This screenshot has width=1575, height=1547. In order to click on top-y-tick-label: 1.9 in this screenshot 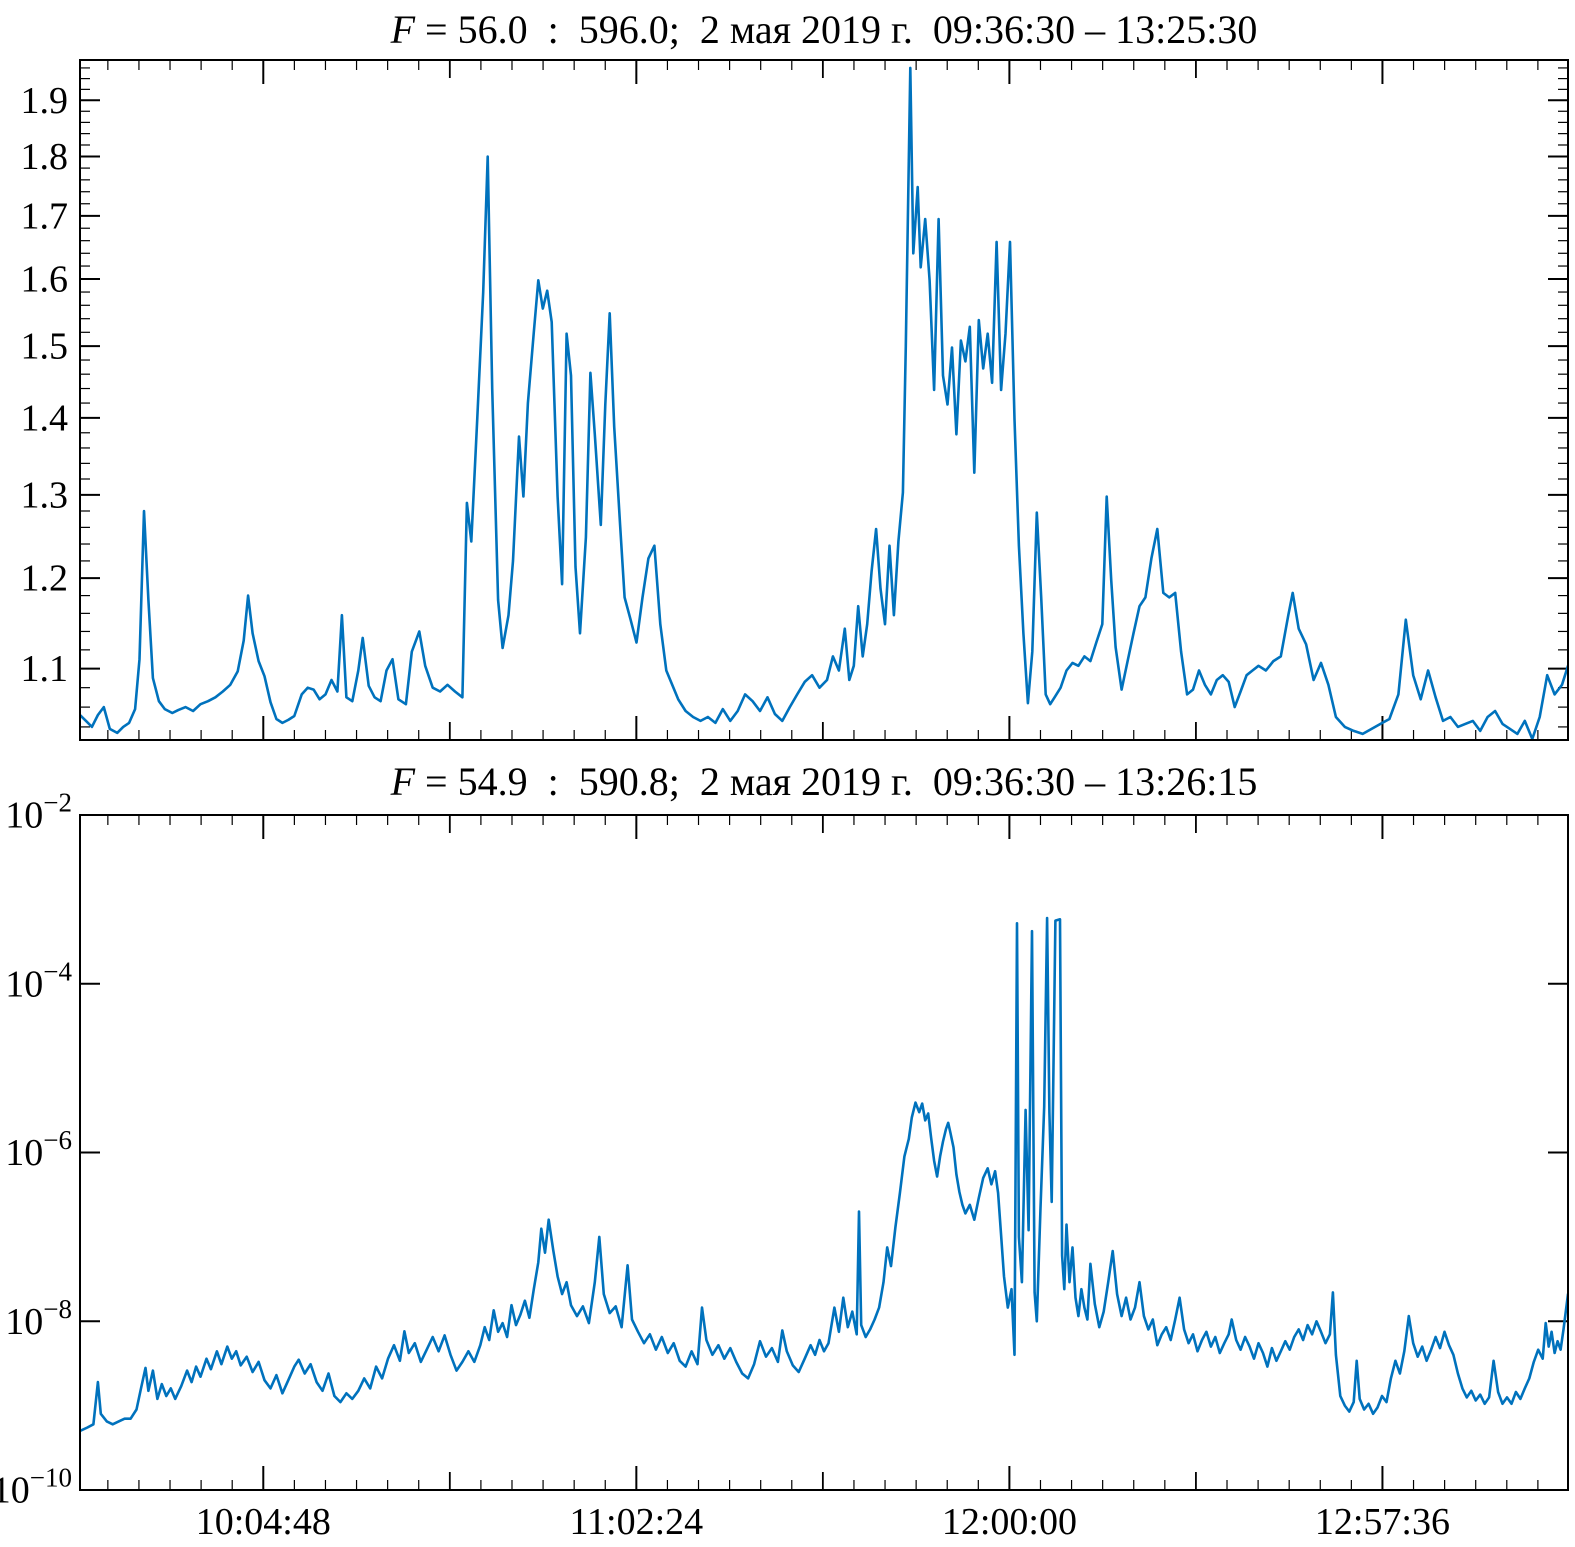, I will do `click(45, 101)`.